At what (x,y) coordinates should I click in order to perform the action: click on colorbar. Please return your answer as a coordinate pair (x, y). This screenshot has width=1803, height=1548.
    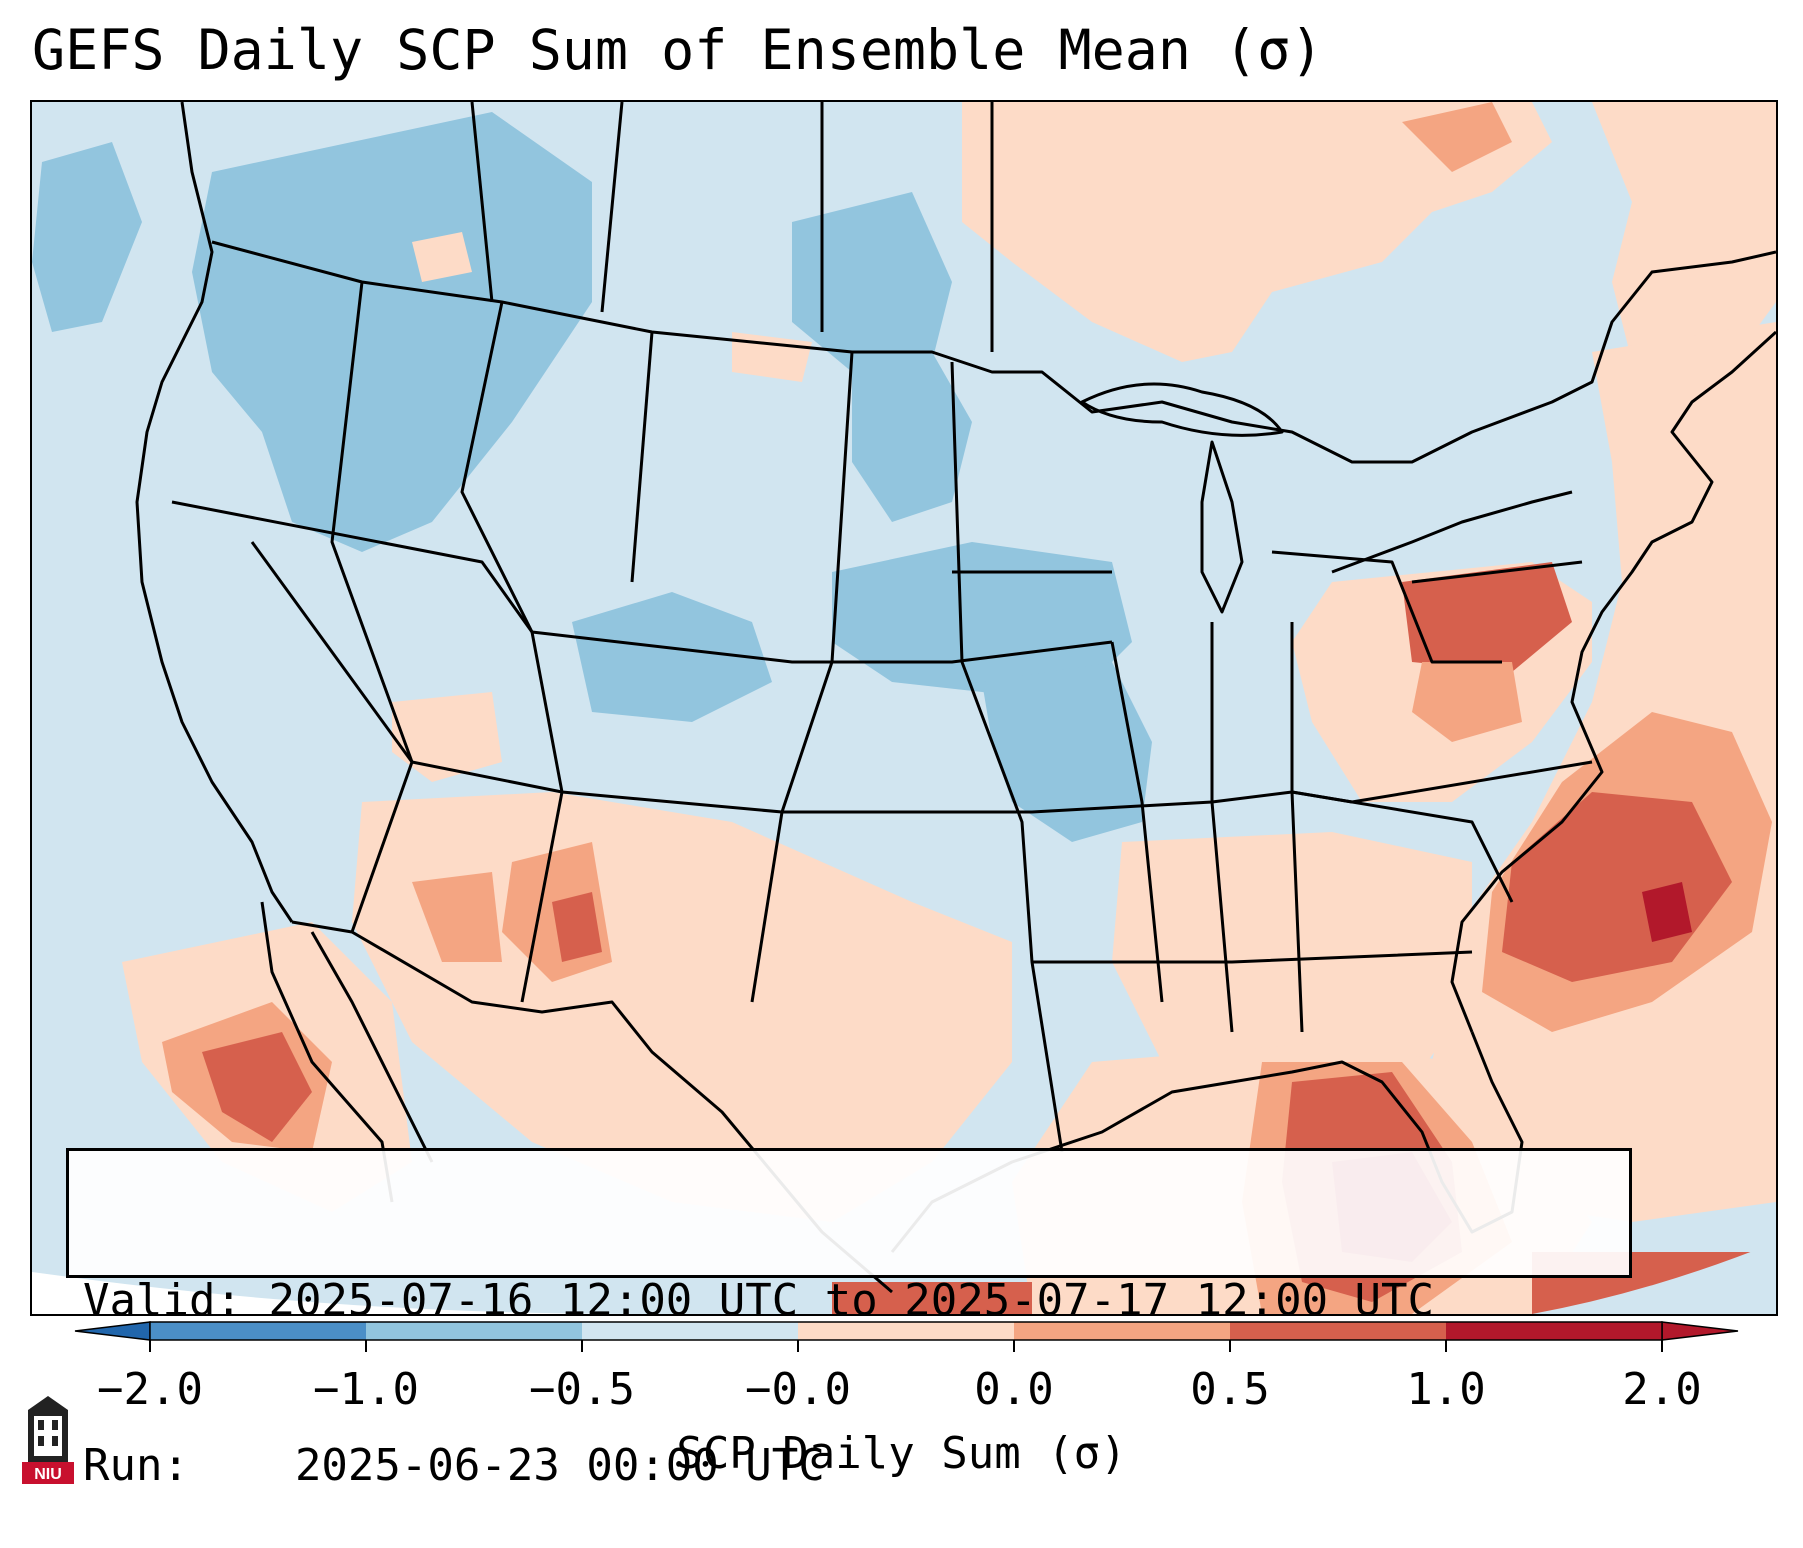
    Looking at the image, I should click on (906, 1336).